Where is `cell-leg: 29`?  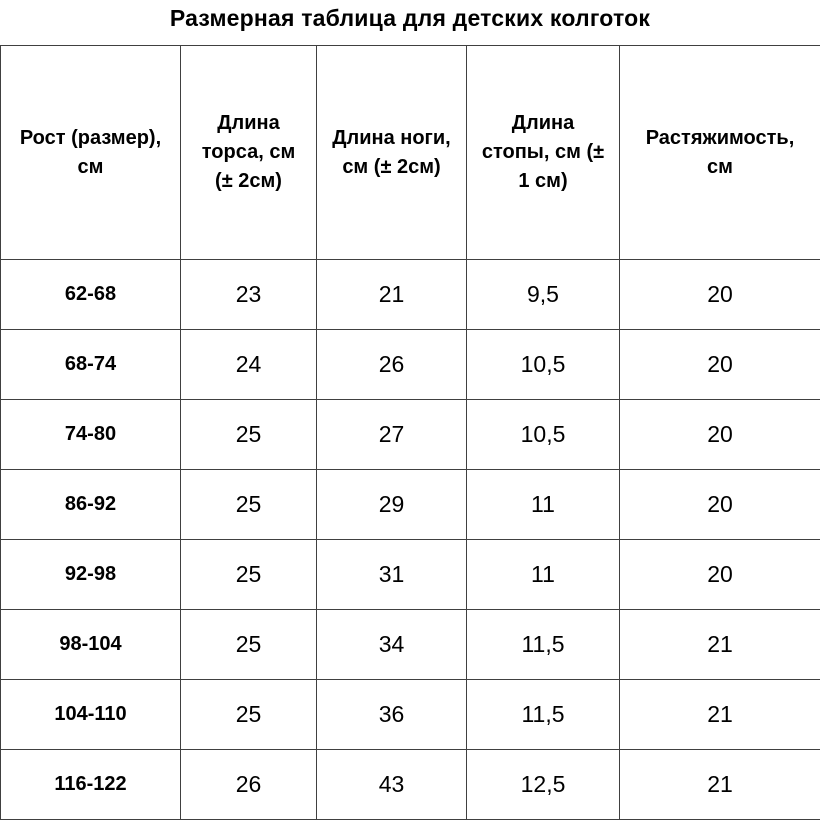
cell-leg: 29 is located at coordinates (391, 504).